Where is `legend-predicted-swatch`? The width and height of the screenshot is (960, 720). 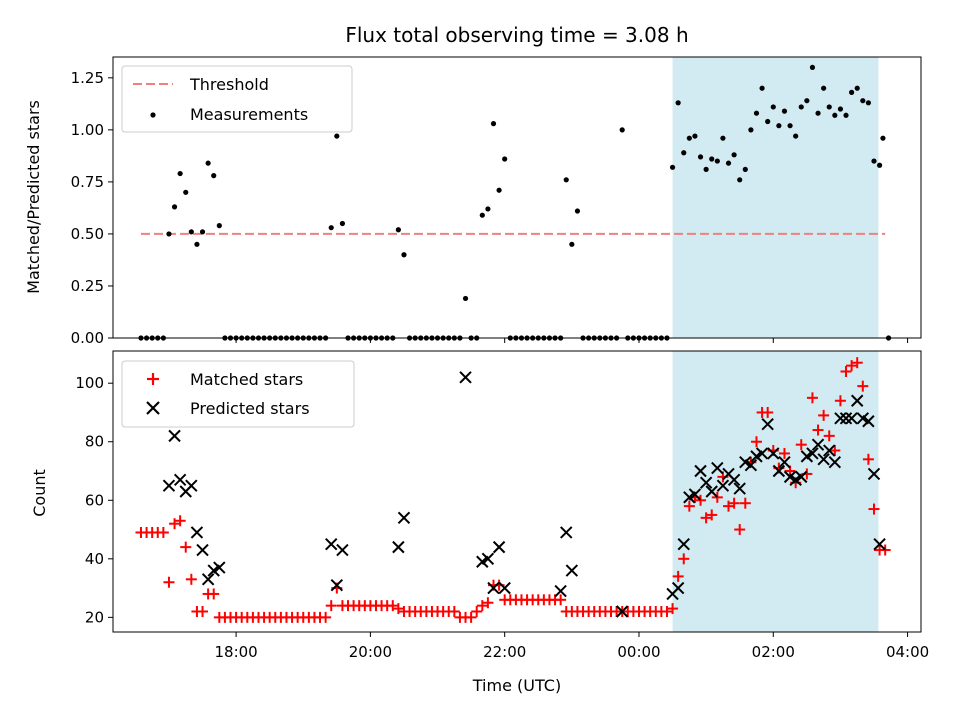
legend-predicted-swatch is located at coordinates (153, 408).